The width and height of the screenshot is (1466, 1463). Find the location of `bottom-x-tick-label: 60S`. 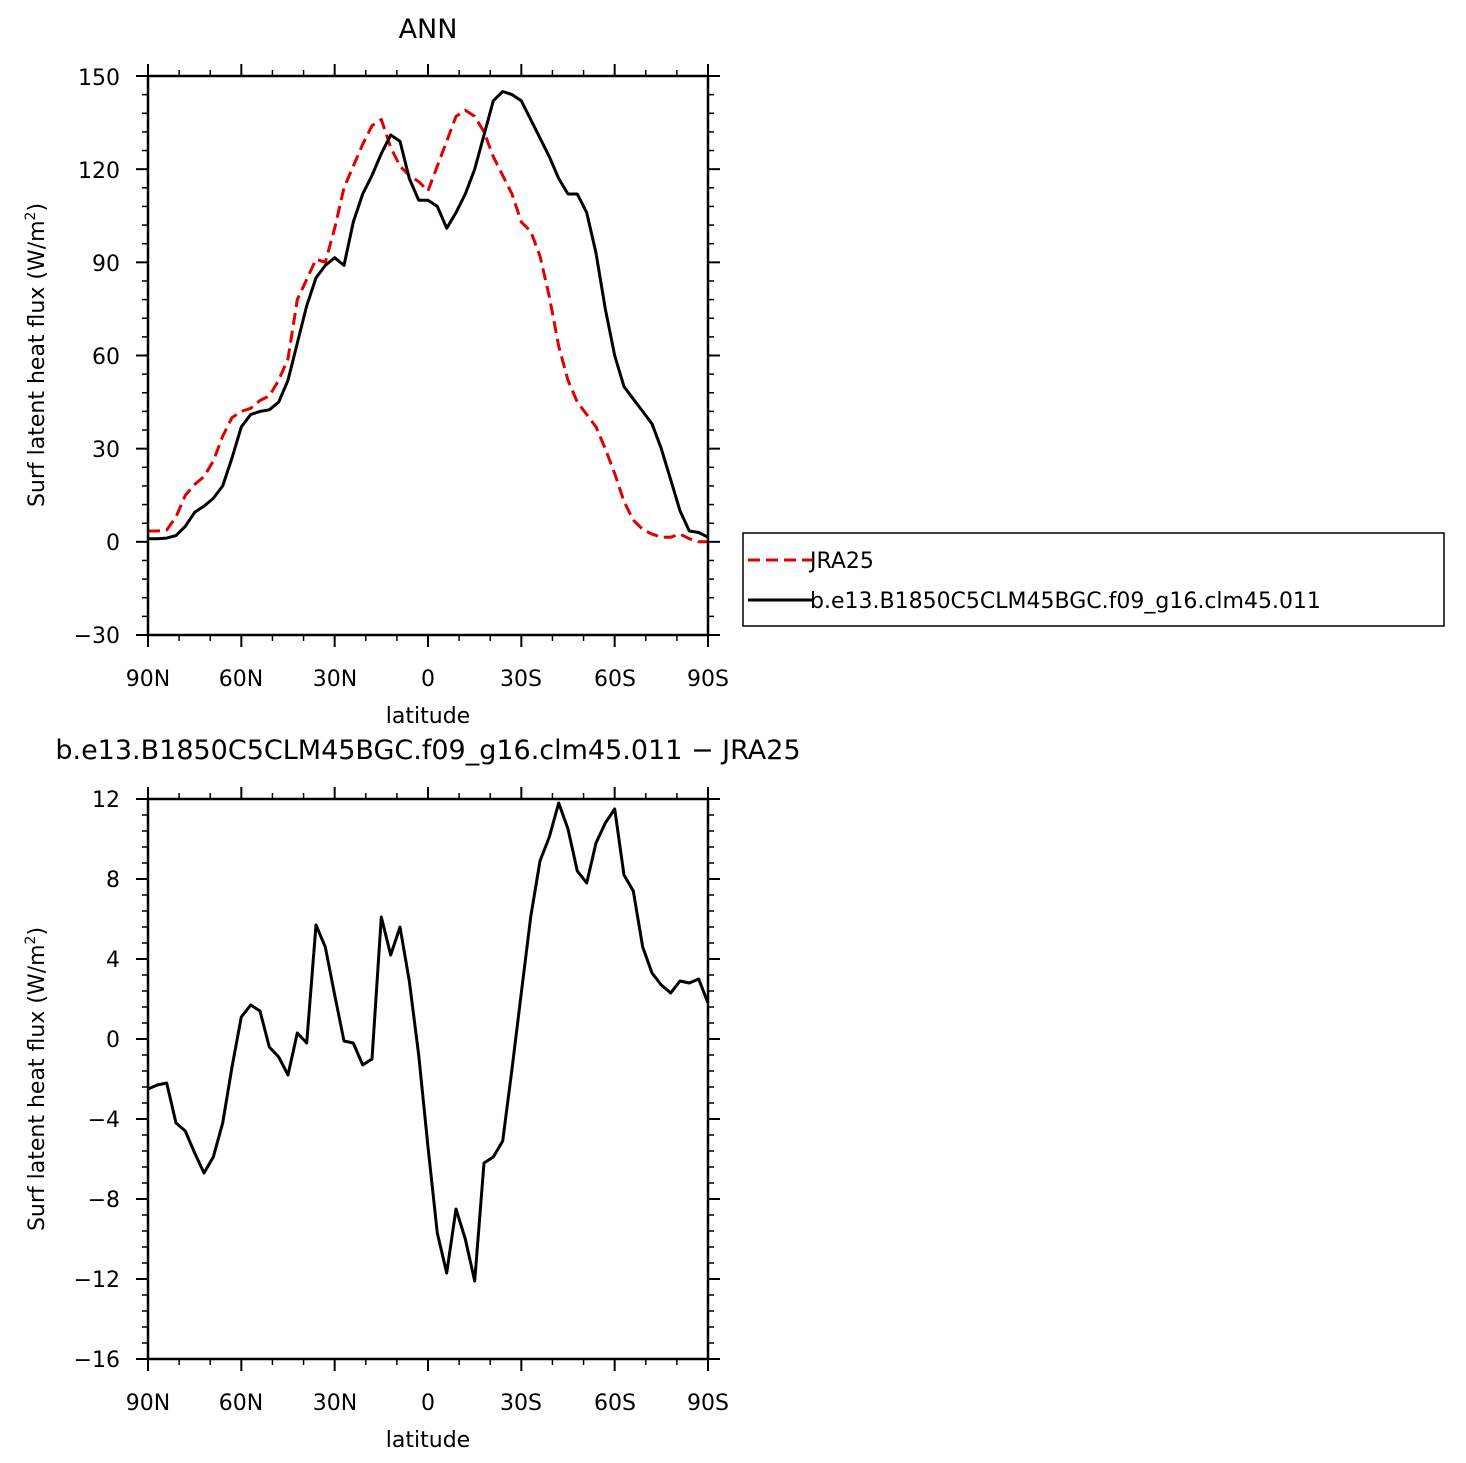

bottom-x-tick-label: 60S is located at coordinates (615, 1403).